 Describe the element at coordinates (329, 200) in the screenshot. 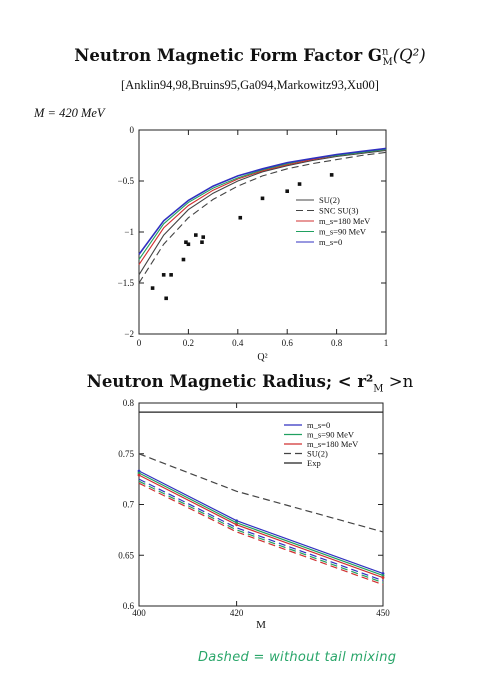

I see `chart1-legend-label: SU(2)` at that location.